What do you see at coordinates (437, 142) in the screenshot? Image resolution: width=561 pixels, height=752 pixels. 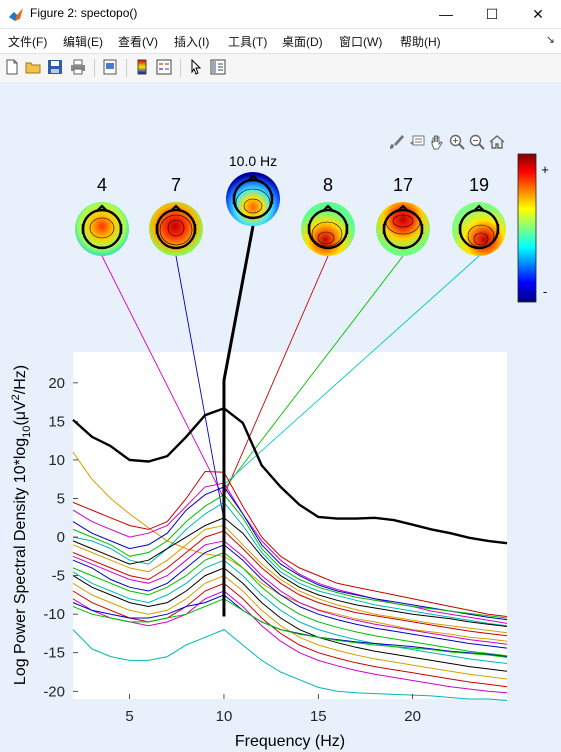 I see `pan-icon` at bounding box center [437, 142].